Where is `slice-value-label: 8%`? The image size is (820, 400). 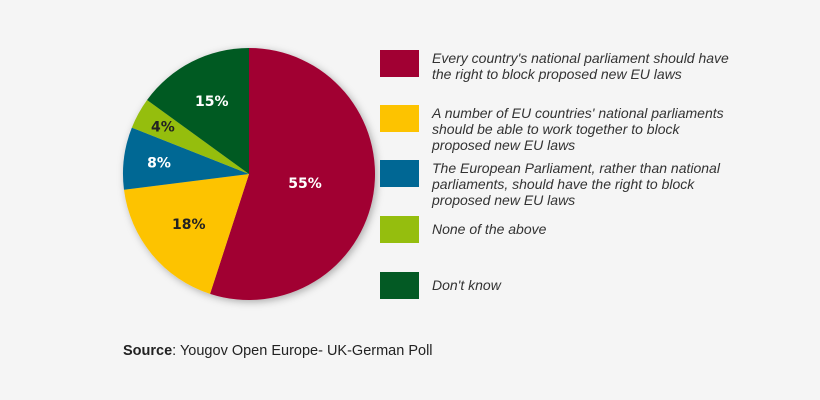 slice-value-label: 8% is located at coordinates (159, 164).